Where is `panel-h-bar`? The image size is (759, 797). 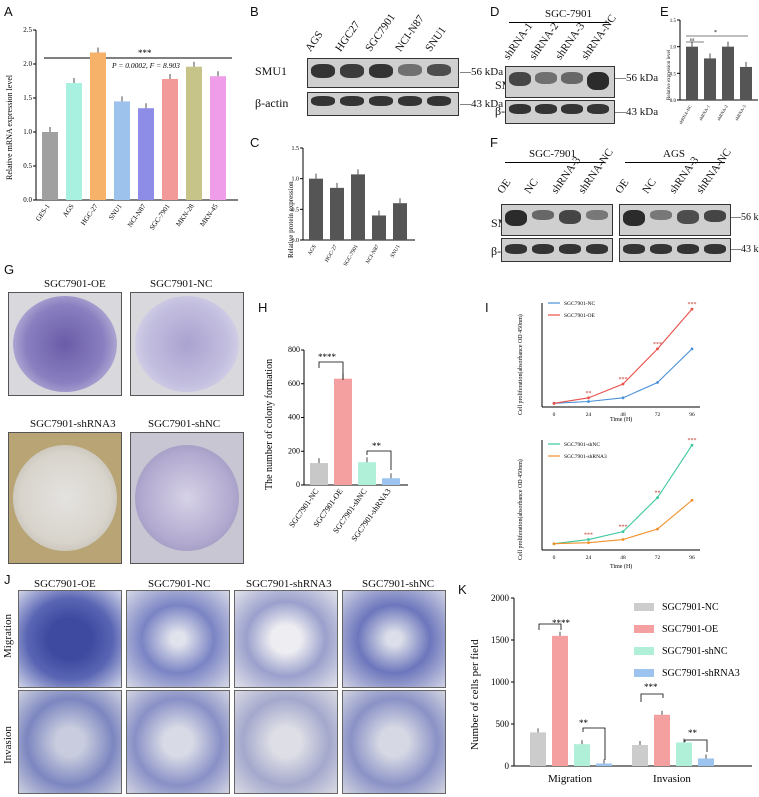
panel-h-bar is located at coordinates (319, 474).